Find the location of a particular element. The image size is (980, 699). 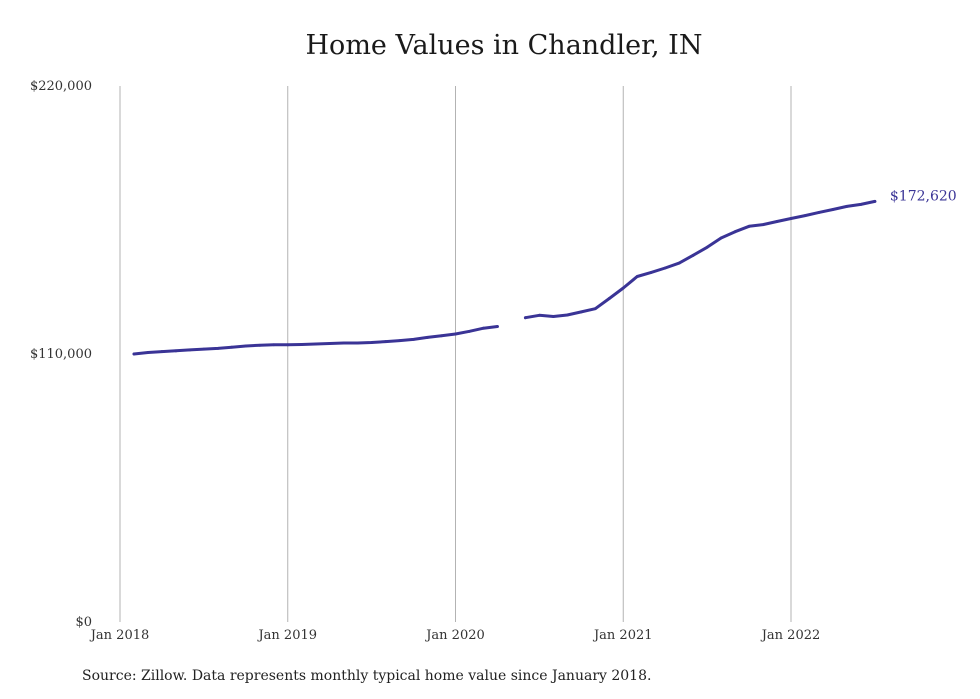

x-tick-label: Jan 2020 is located at coordinates (454, 635).